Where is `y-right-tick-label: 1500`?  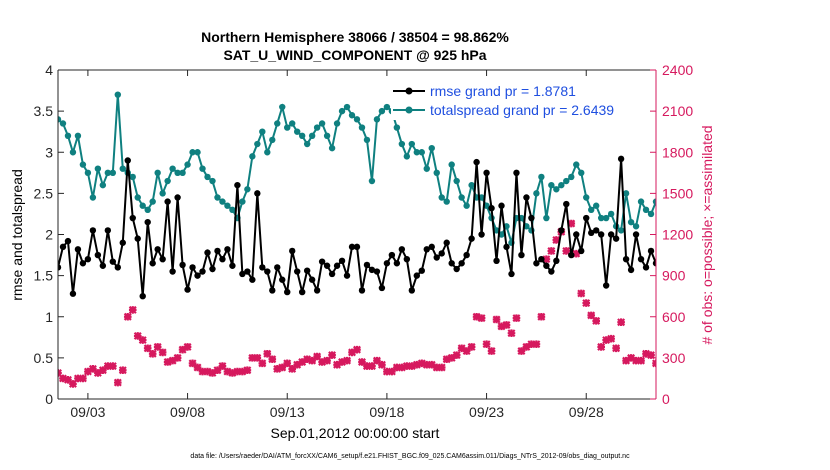 y-right-tick-label: 1500 is located at coordinates (677, 193).